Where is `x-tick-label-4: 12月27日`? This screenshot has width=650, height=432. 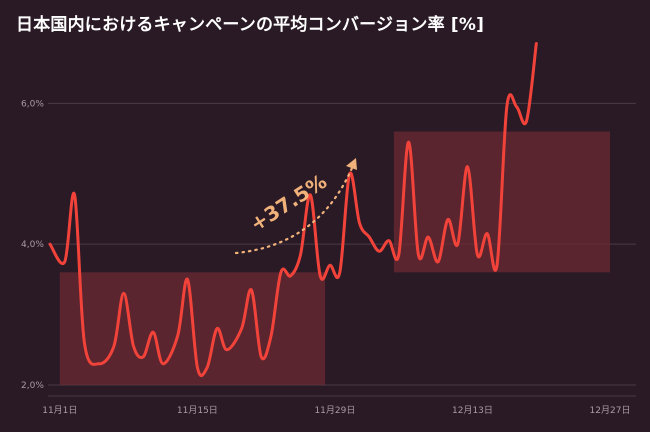
x-tick-label-4: 12月27日 is located at coordinates (610, 410).